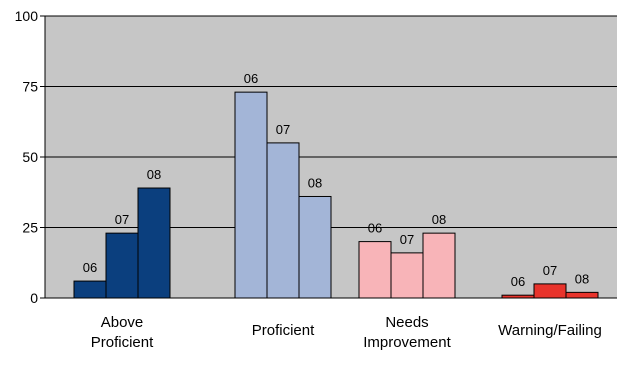 The height and width of the screenshot is (369, 619). I want to click on x-category-label: Warning/Failing, so click(550, 330).